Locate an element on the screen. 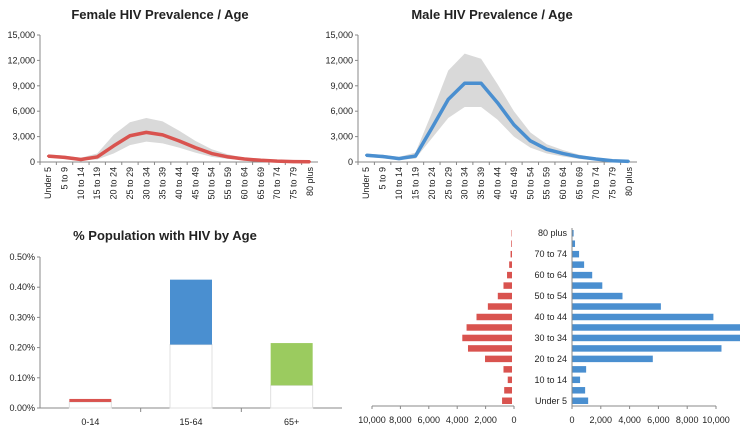 The height and width of the screenshot is (434, 740). male-x-tick-label: Under 5 is located at coordinates (366, 183).